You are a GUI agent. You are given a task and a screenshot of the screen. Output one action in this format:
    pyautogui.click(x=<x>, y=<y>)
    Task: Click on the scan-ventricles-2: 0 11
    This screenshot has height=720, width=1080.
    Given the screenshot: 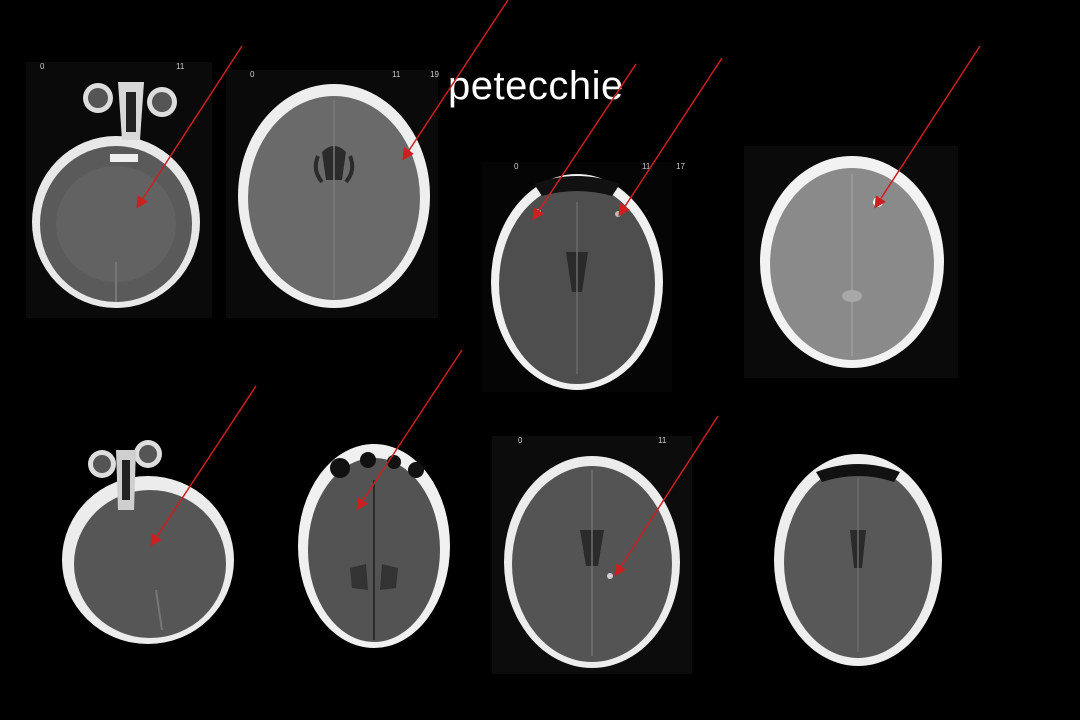 What is the action you would take?
    pyautogui.click(x=592, y=555)
    